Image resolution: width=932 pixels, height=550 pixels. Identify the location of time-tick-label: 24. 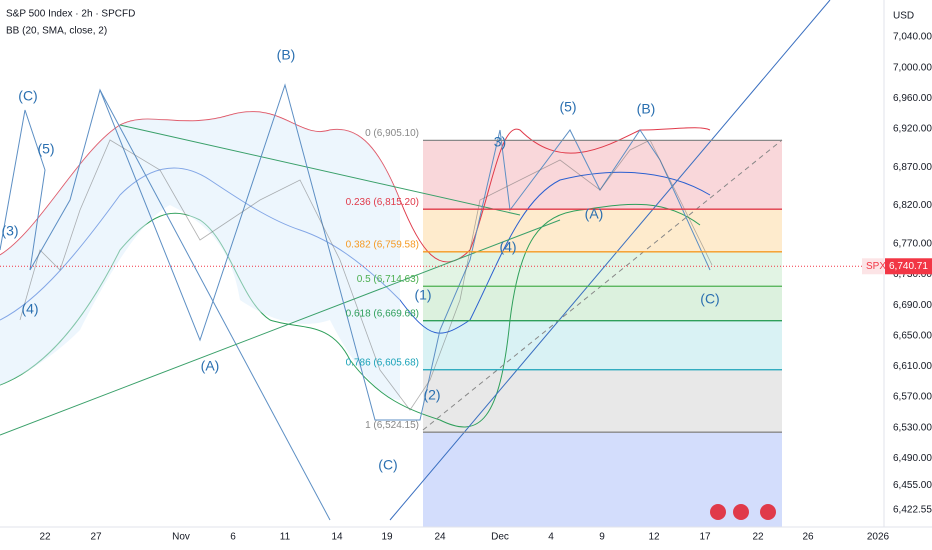
(440, 537).